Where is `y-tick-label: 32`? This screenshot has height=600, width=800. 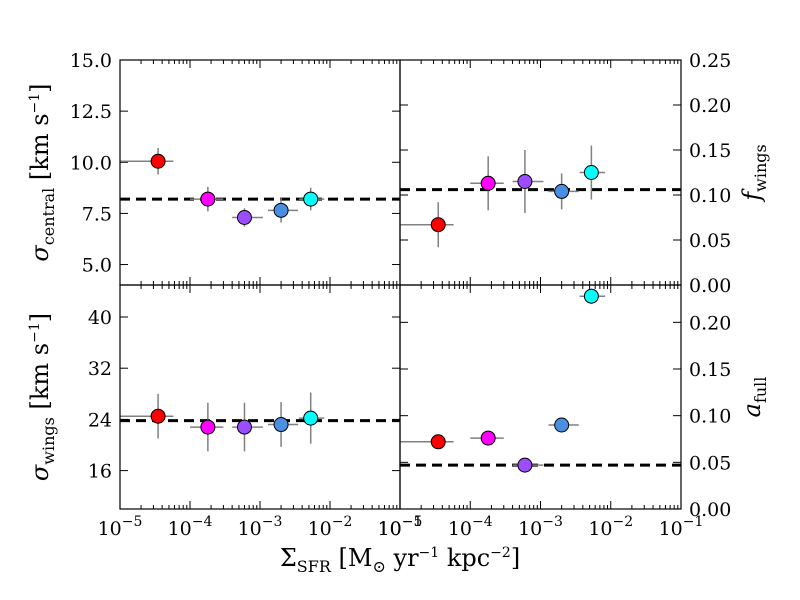 y-tick-label: 32 is located at coordinates (100, 369).